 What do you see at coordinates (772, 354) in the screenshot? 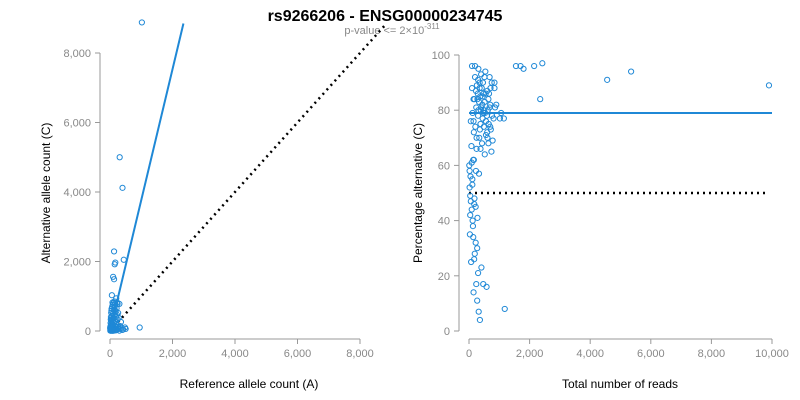
I see `right-x-tick-label: 10,000` at bounding box center [772, 354].